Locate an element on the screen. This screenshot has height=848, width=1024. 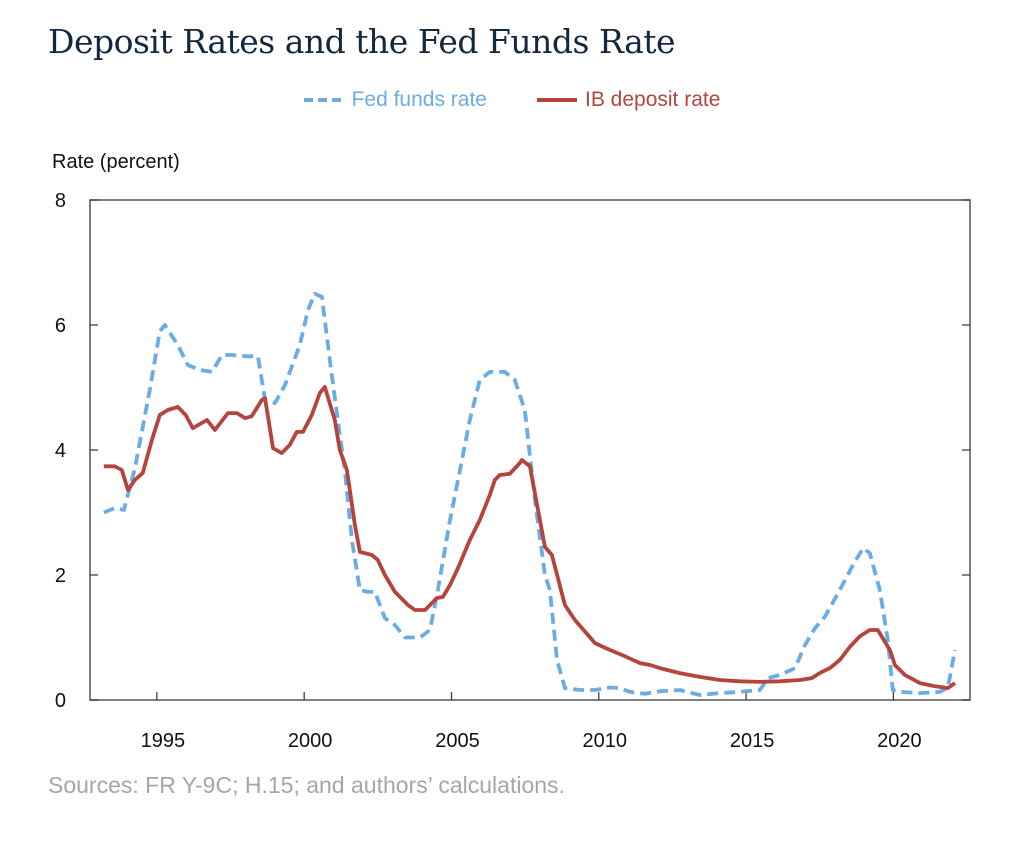
x-tick-label: 2000 is located at coordinates (310, 741).